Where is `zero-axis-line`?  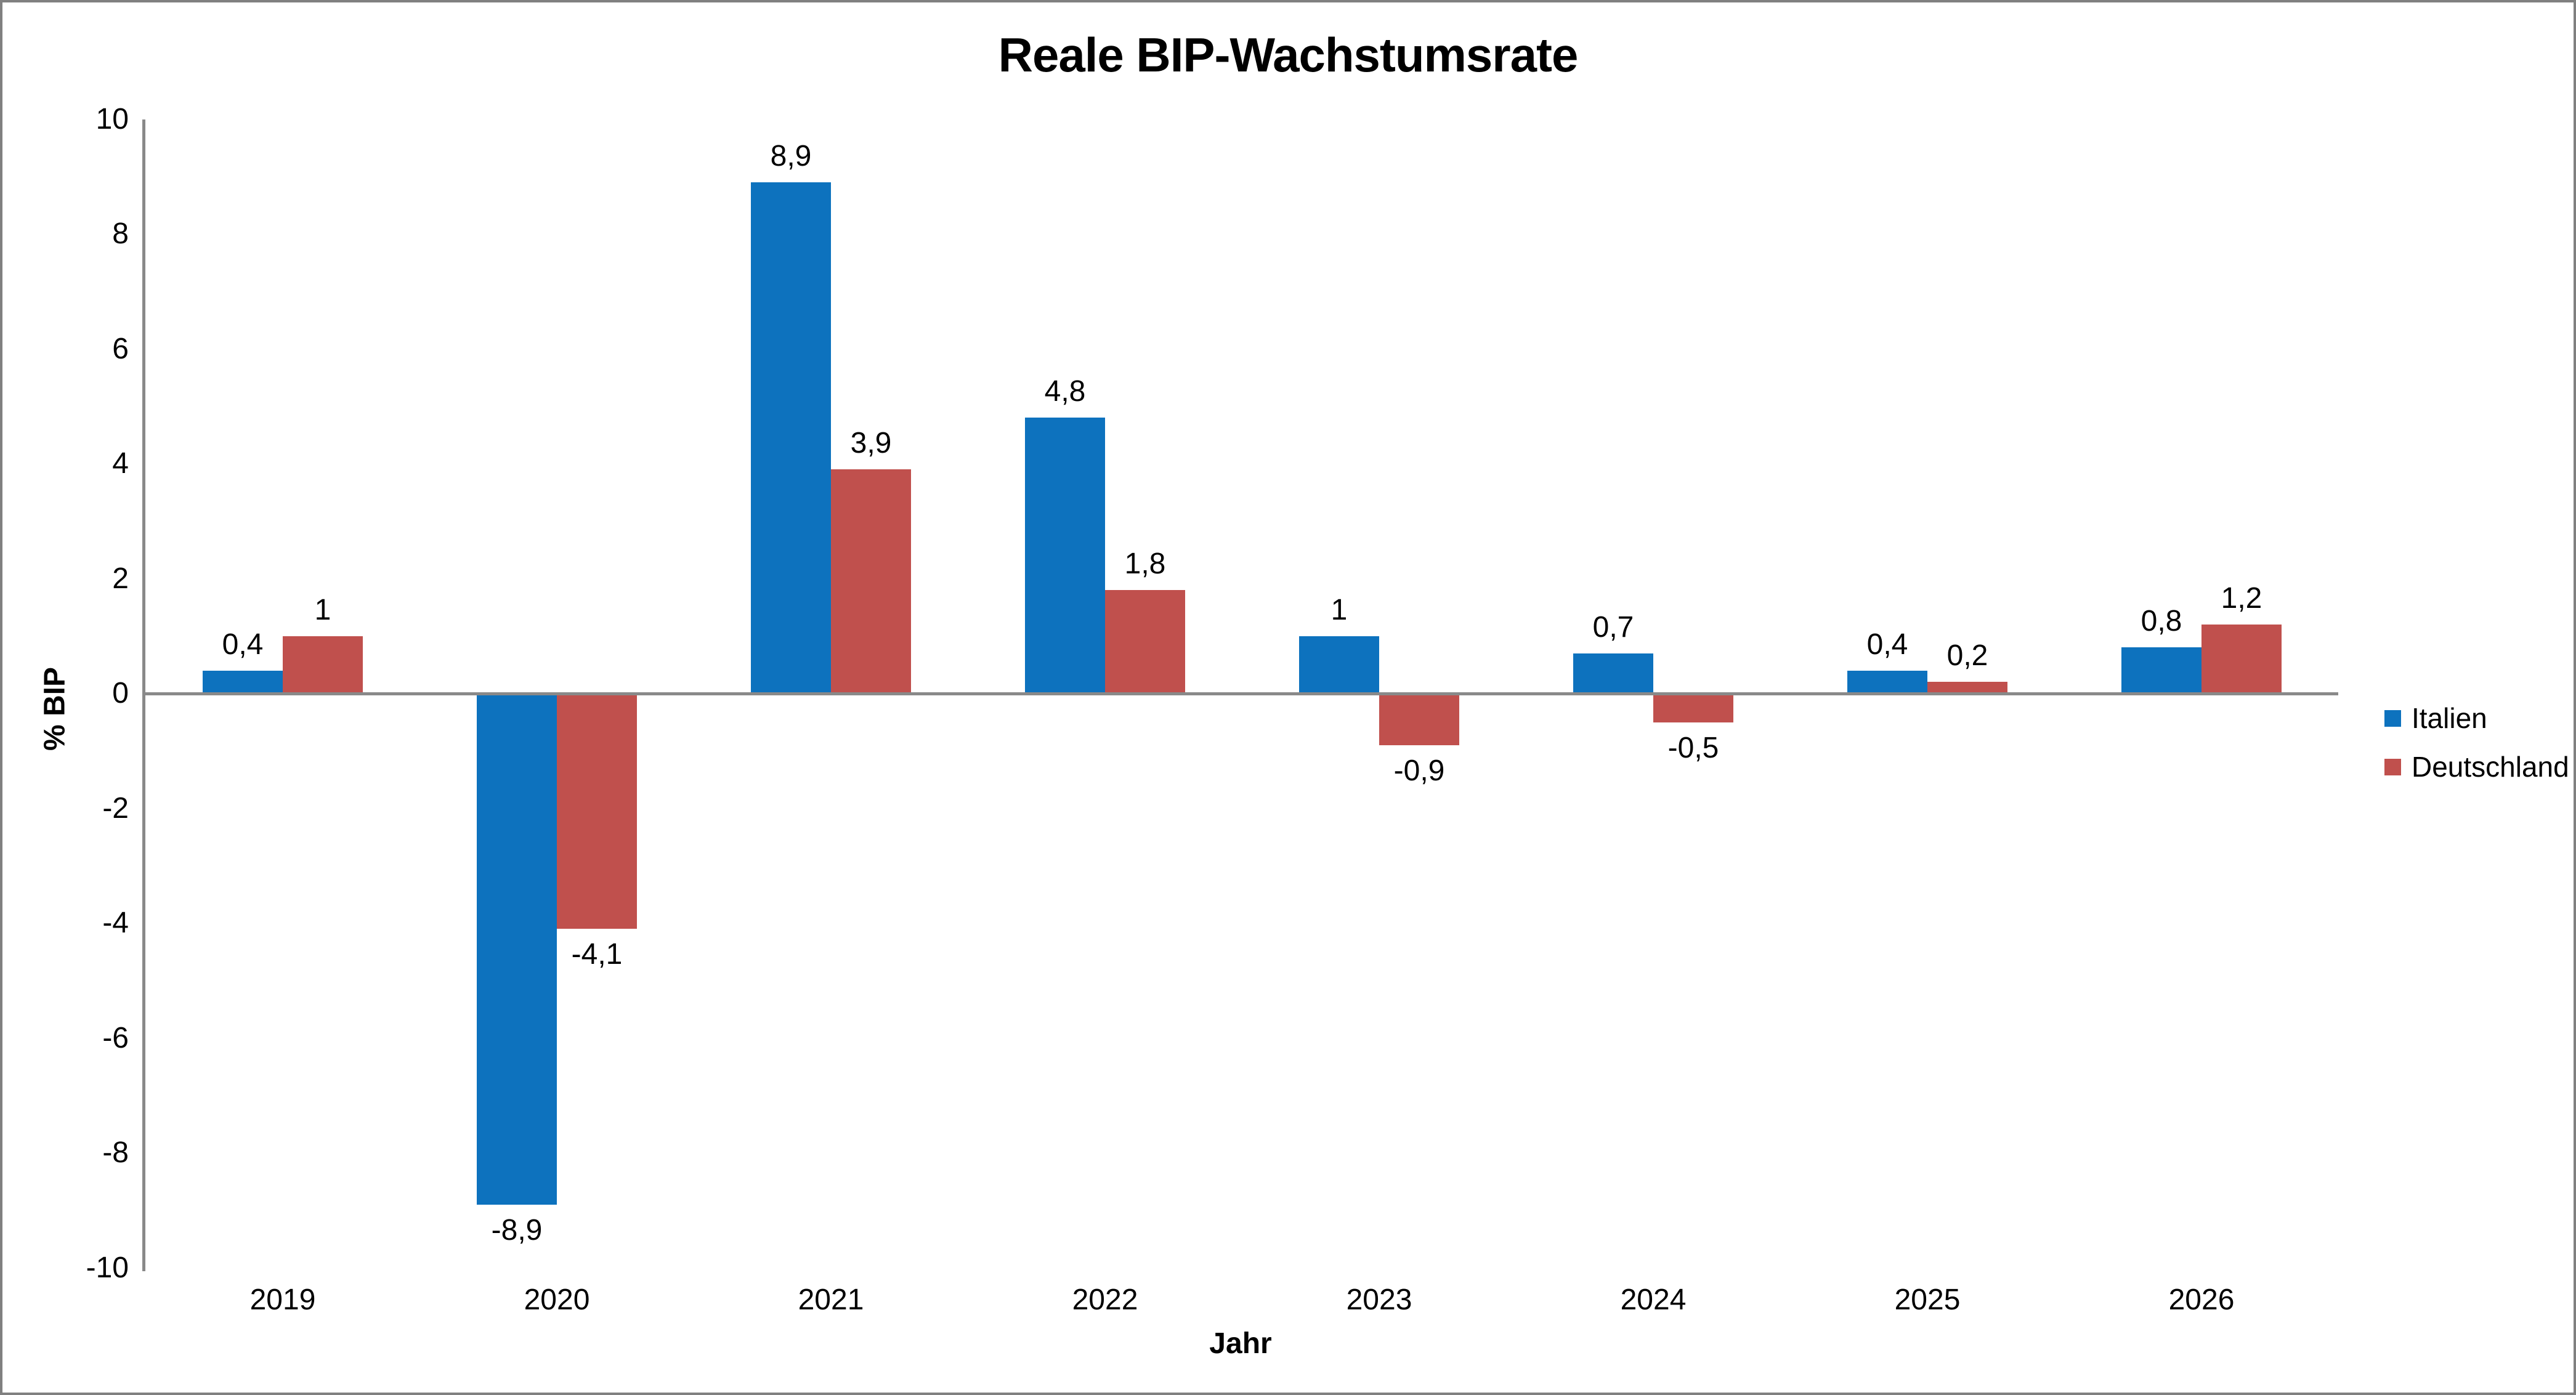
zero-axis-line is located at coordinates (1240, 693).